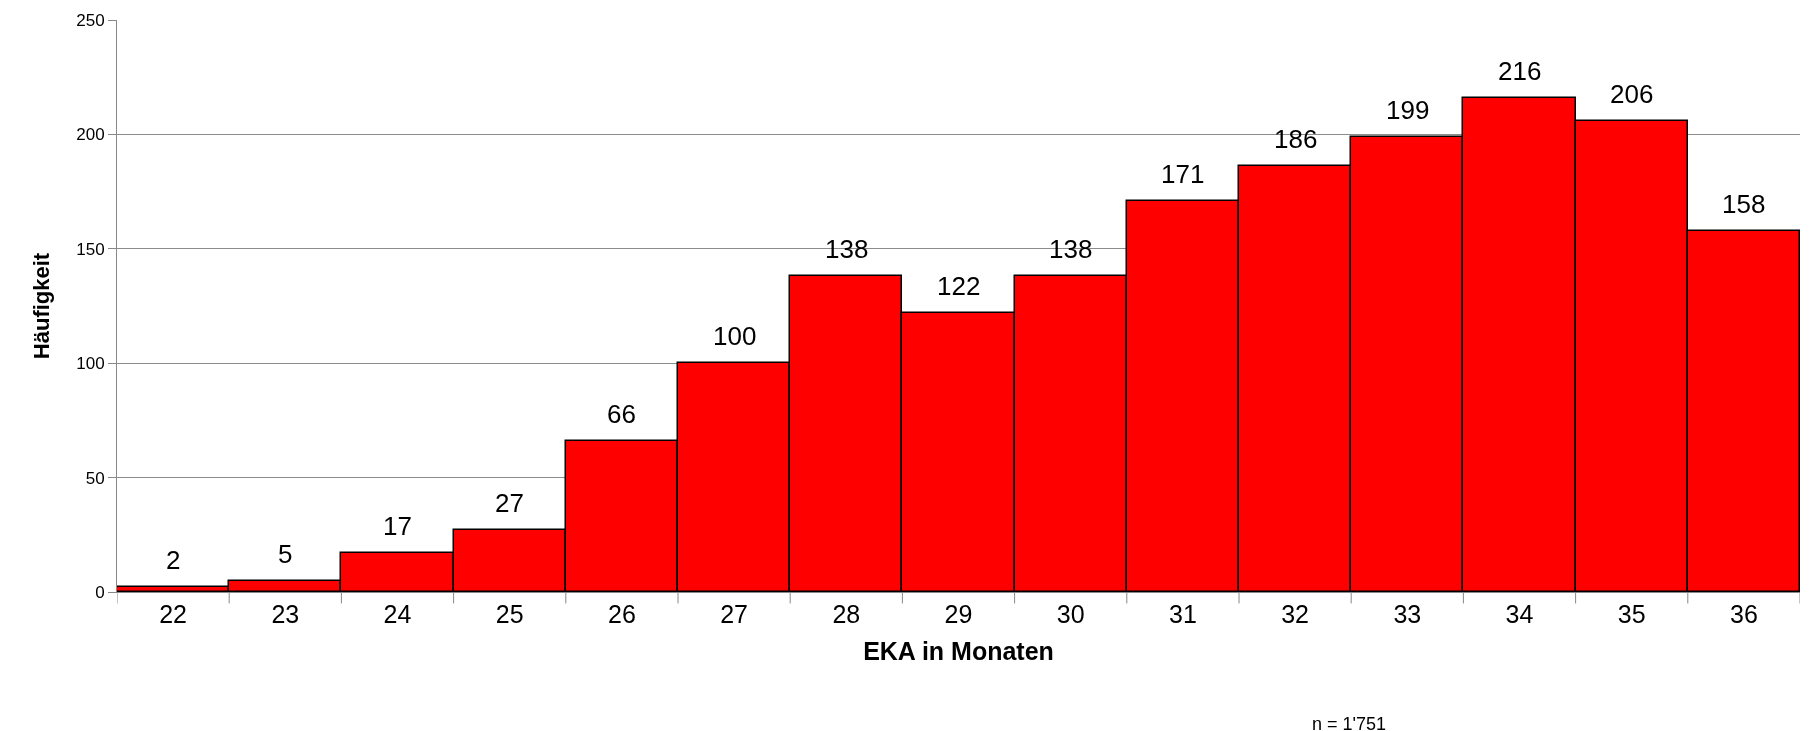  Describe the element at coordinates (285, 614) in the screenshot. I see `x-tick-label: 23` at that location.